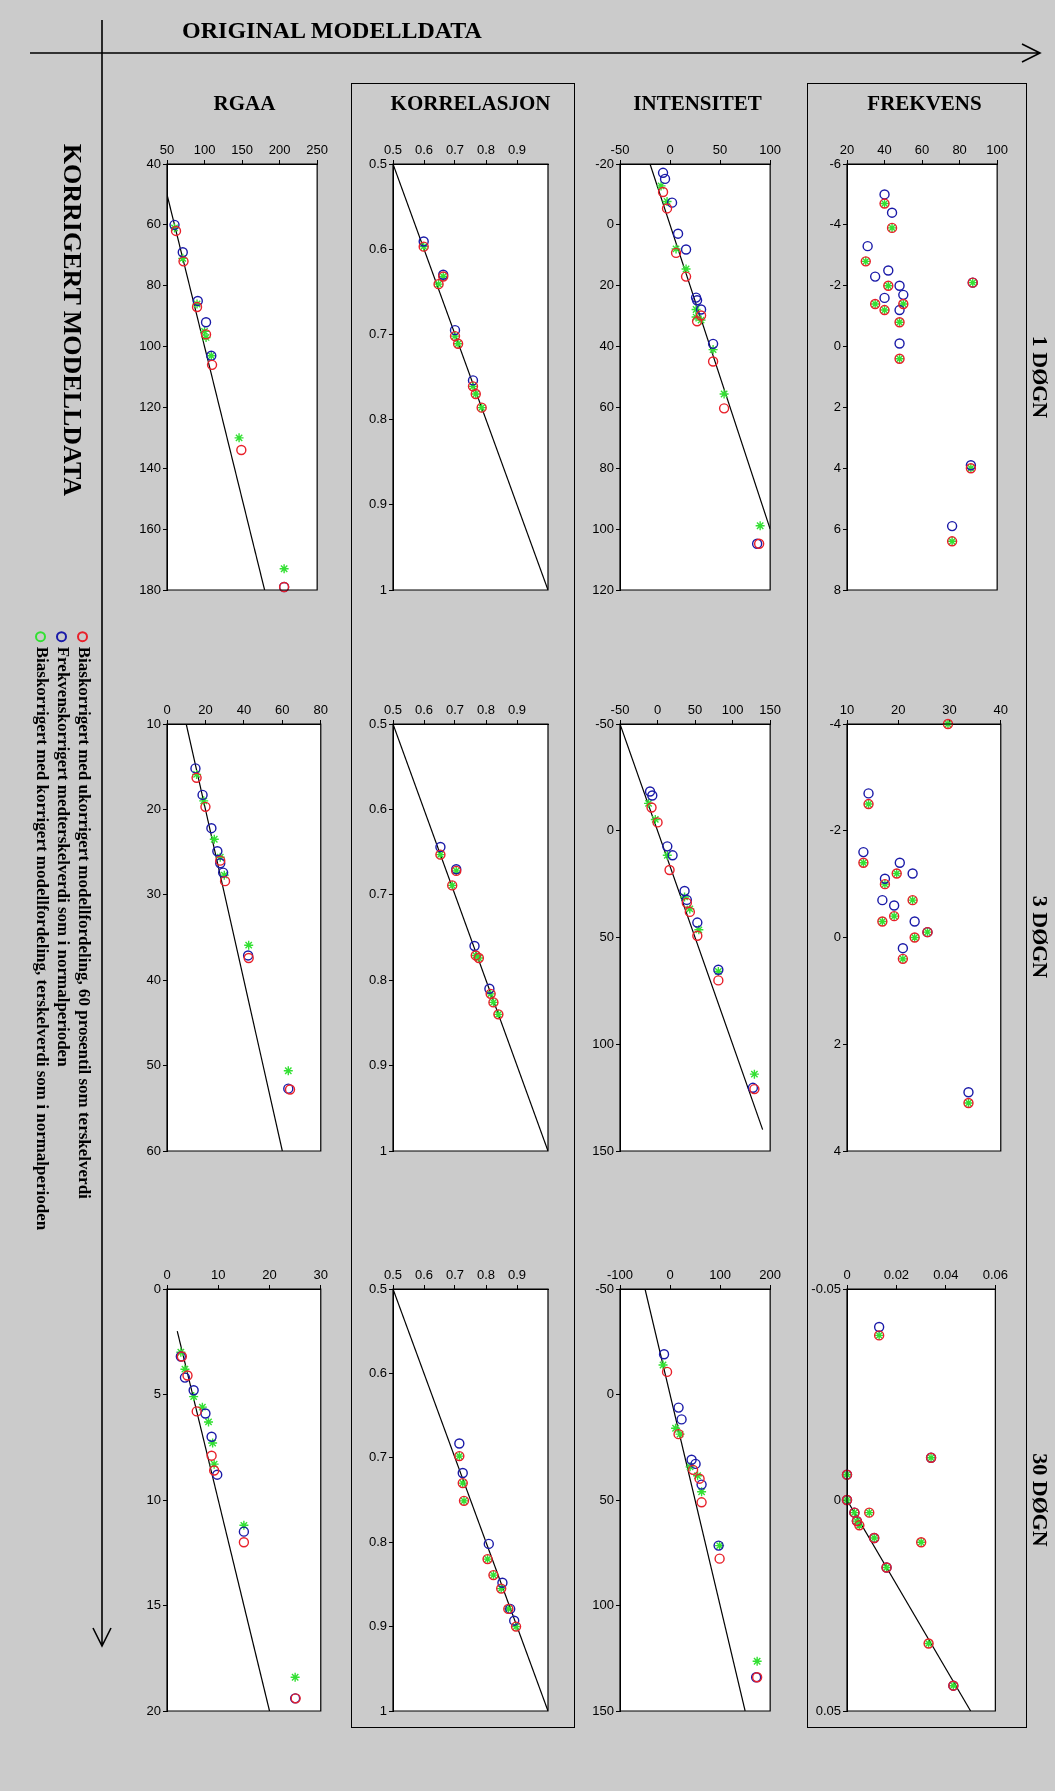  I want to click on y-tick-label: 5, so click(157, 1394).